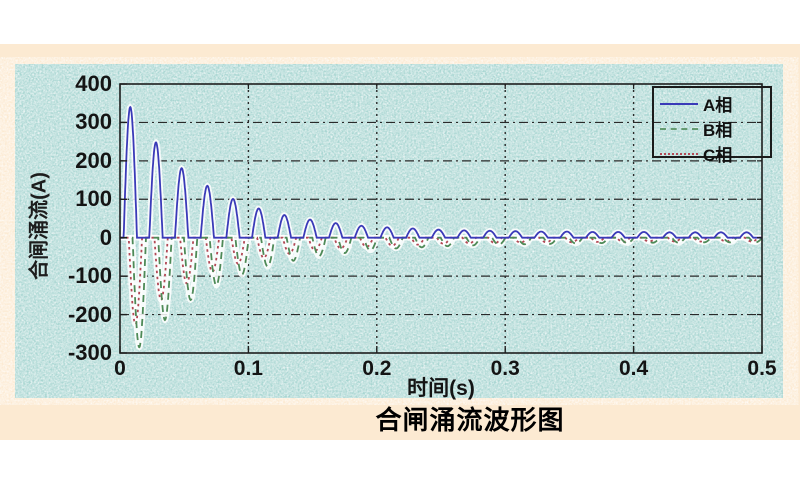 This screenshot has height=500, width=800. What do you see at coordinates (89, 276) in the screenshot?
I see `y-tick-label: -100` at bounding box center [89, 276].